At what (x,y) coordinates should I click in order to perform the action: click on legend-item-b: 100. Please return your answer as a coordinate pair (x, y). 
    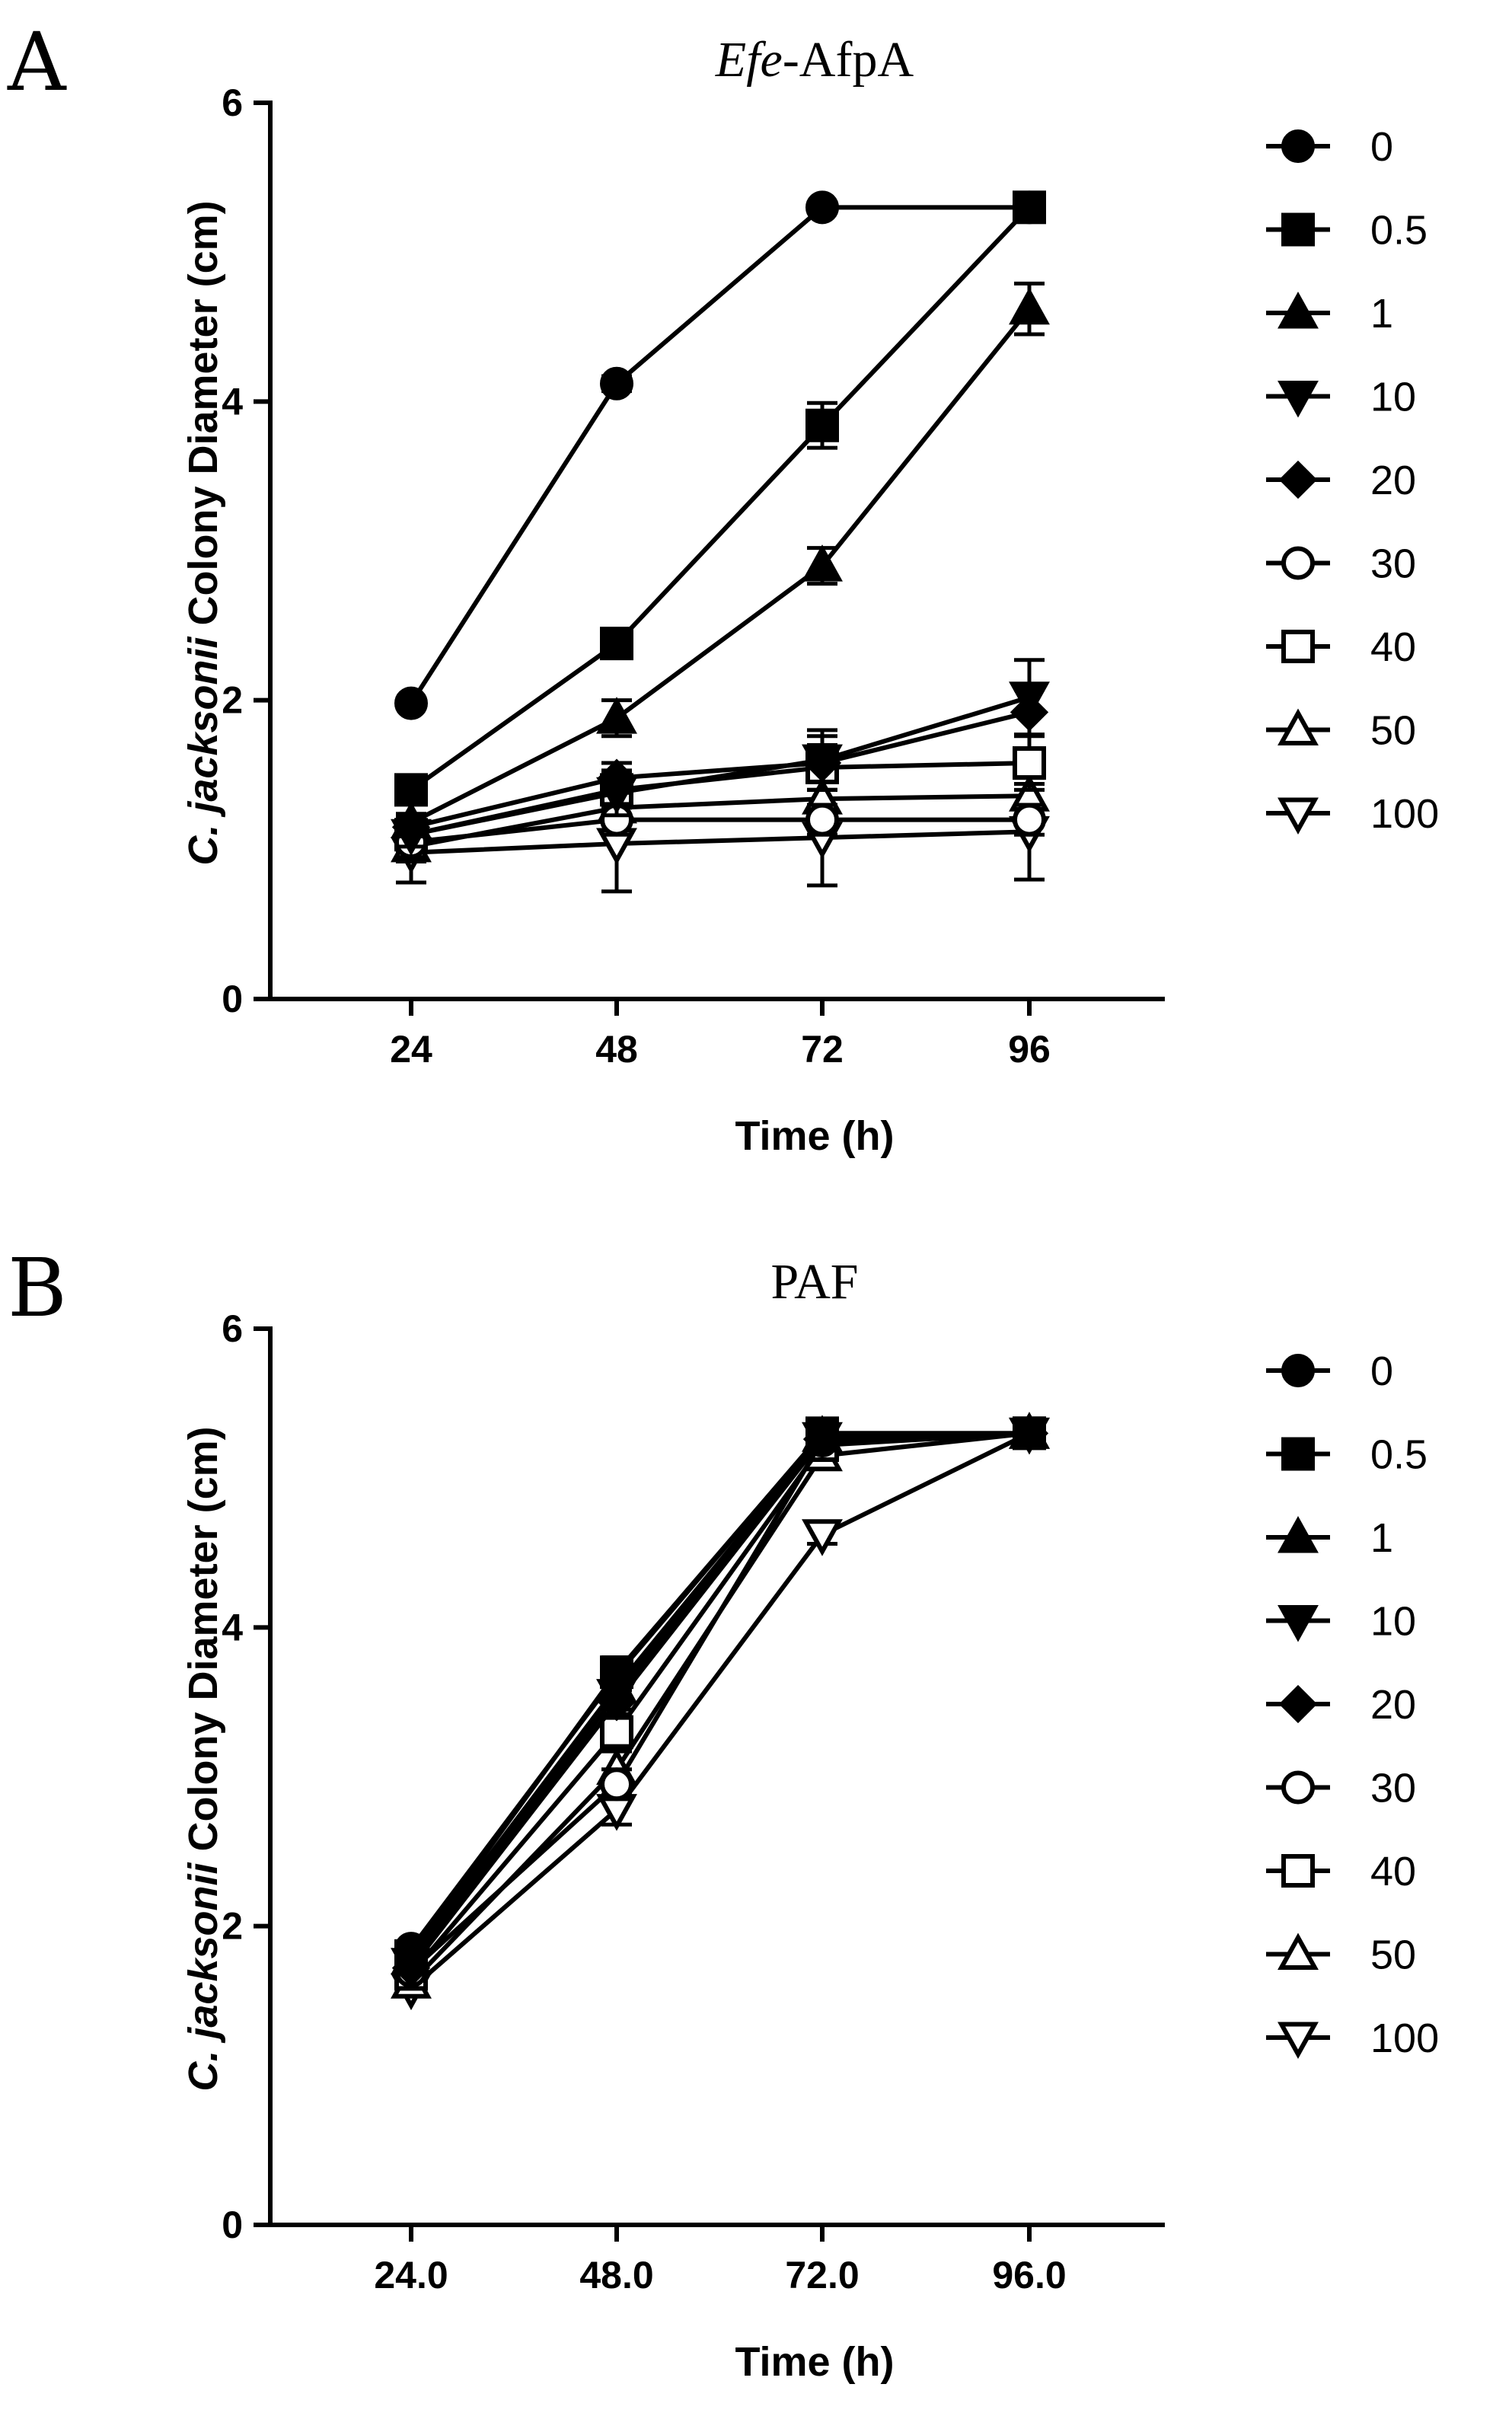
    Looking at the image, I should click on (1352, 2038).